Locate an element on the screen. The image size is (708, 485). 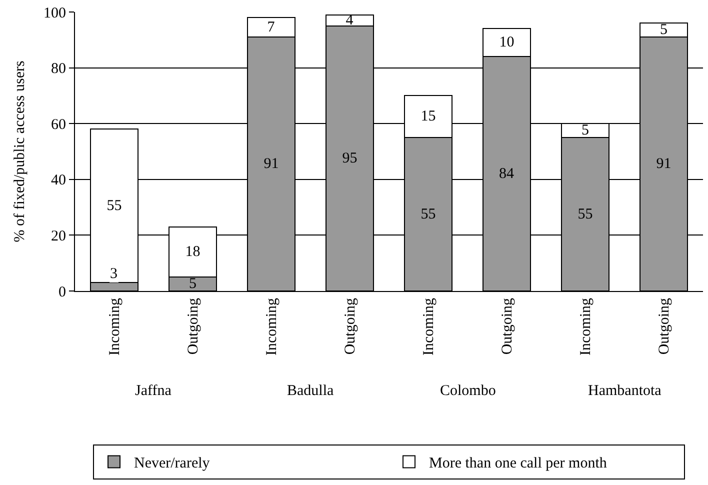
data-label: 7 is located at coordinates (271, 27).